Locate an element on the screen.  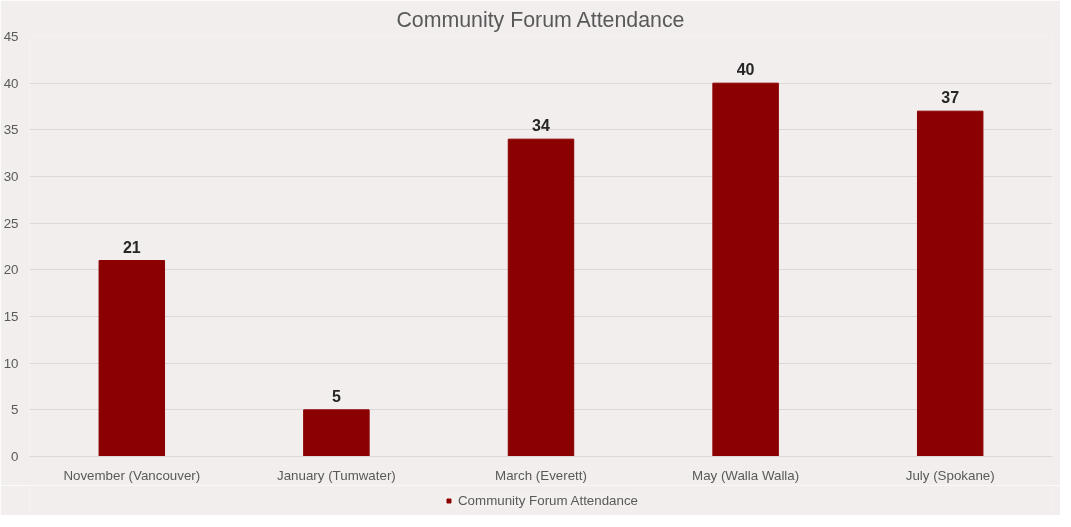
y-tick-label: 15 is located at coordinates (11, 316).